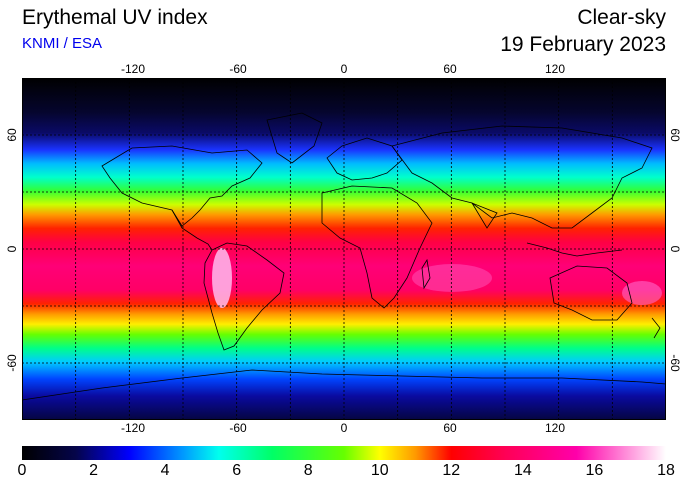  What do you see at coordinates (344, 385) in the screenshot?
I see `antarctica-coast` at bounding box center [344, 385].